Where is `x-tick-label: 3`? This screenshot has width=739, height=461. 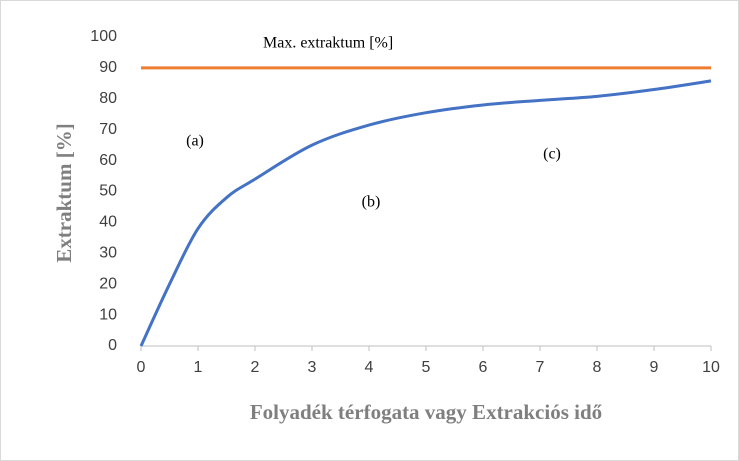
x-tick-label: 3 is located at coordinates (312, 367).